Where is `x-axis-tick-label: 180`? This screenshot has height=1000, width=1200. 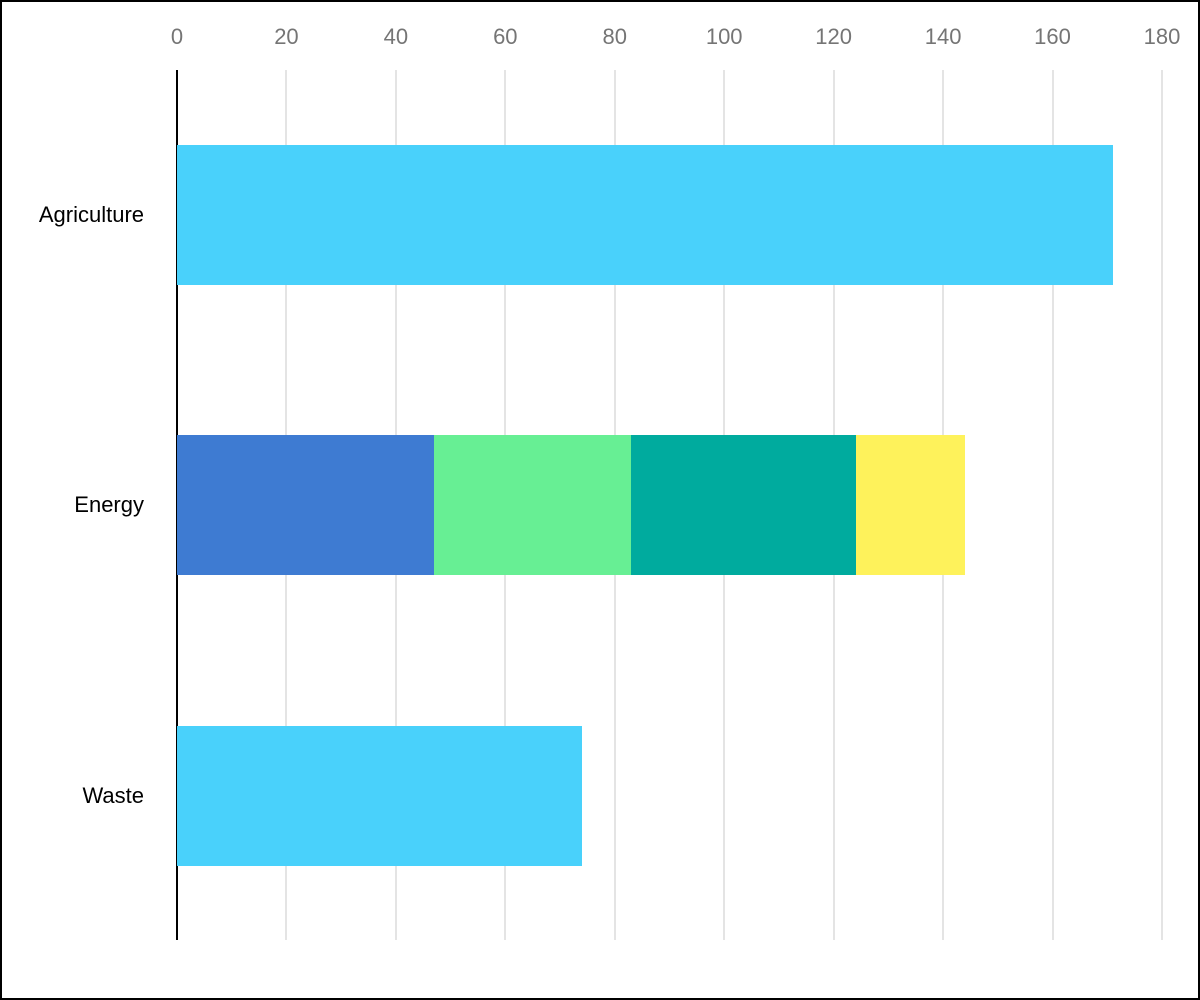 x-axis-tick-label: 180 is located at coordinates (1162, 36).